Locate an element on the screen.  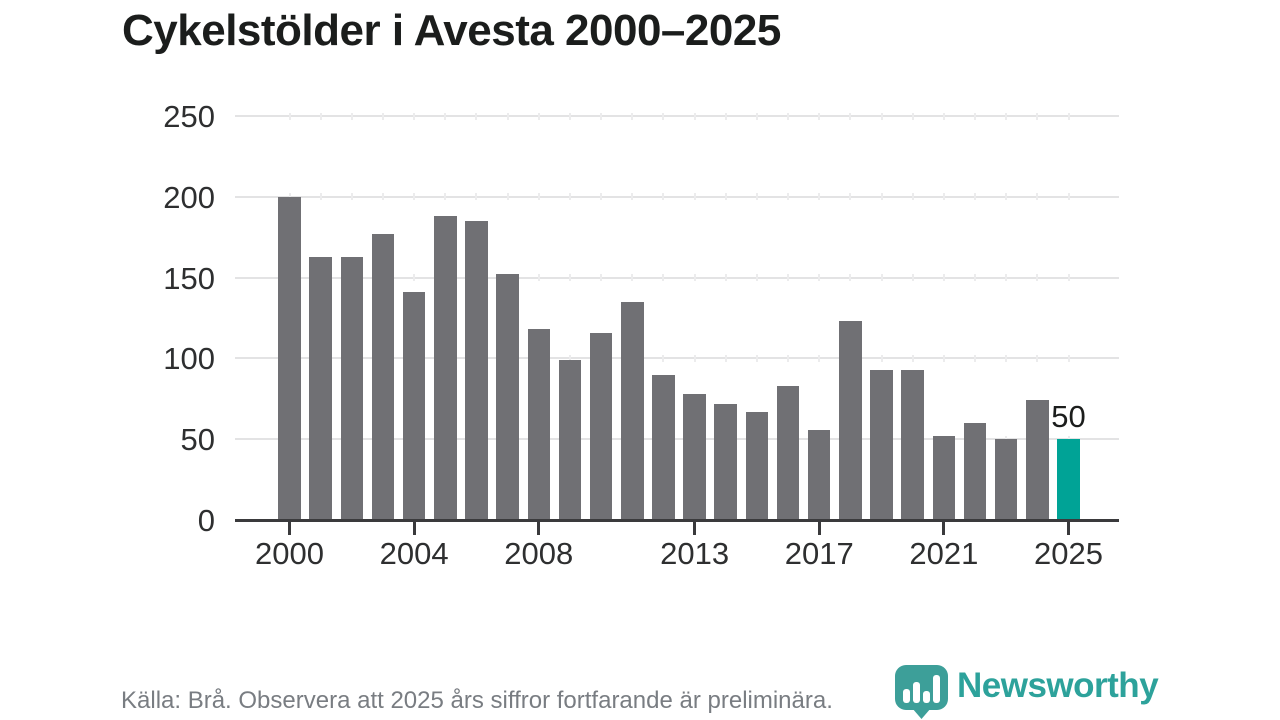
x-axis-label-2017: 2017 is located at coordinates (819, 553).